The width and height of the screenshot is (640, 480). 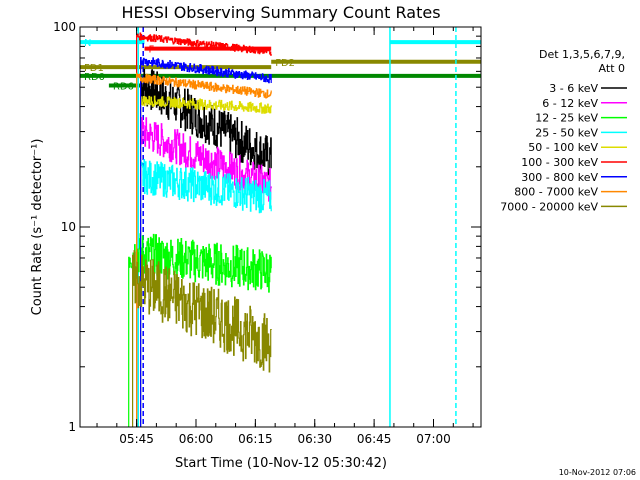 What do you see at coordinates (566, 118) in the screenshot?
I see `legend-label-2: 12 - 25 keV` at bounding box center [566, 118].